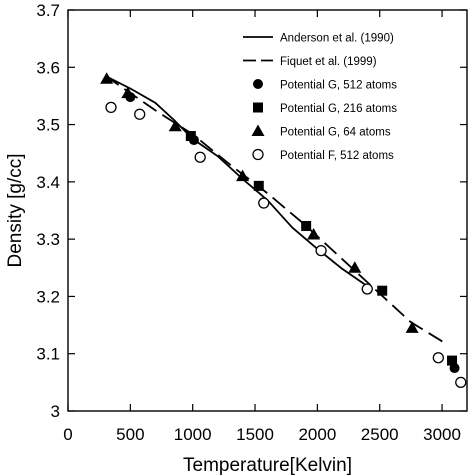  Describe the element at coordinates (67, 434) in the screenshot. I see `x-tick-label: 0` at that location.